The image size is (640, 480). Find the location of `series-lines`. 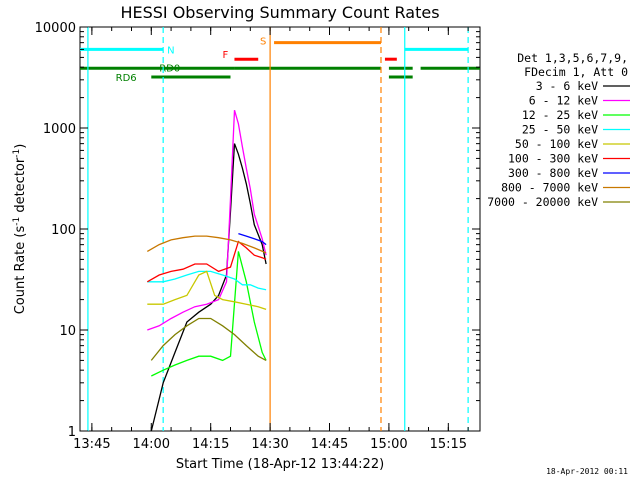

series-lines is located at coordinates (206, 271).